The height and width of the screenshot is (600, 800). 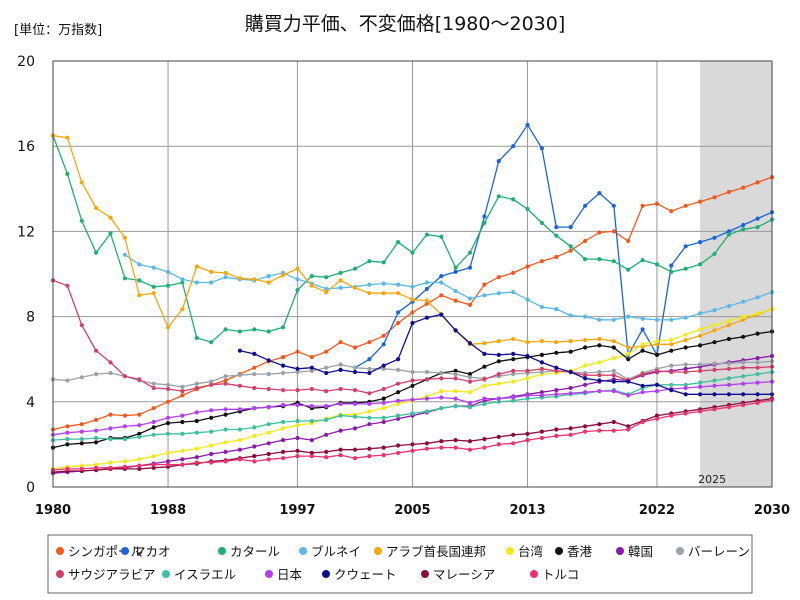 What do you see at coordinates (105, 551) in the screenshot?
I see `legend-label: シンガポール` at bounding box center [105, 551].